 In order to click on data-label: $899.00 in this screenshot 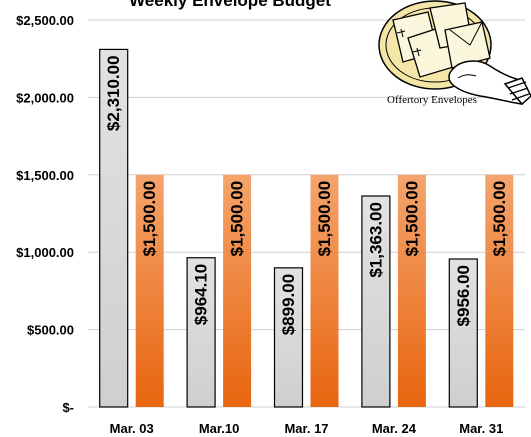, I will do `click(288, 304)`.